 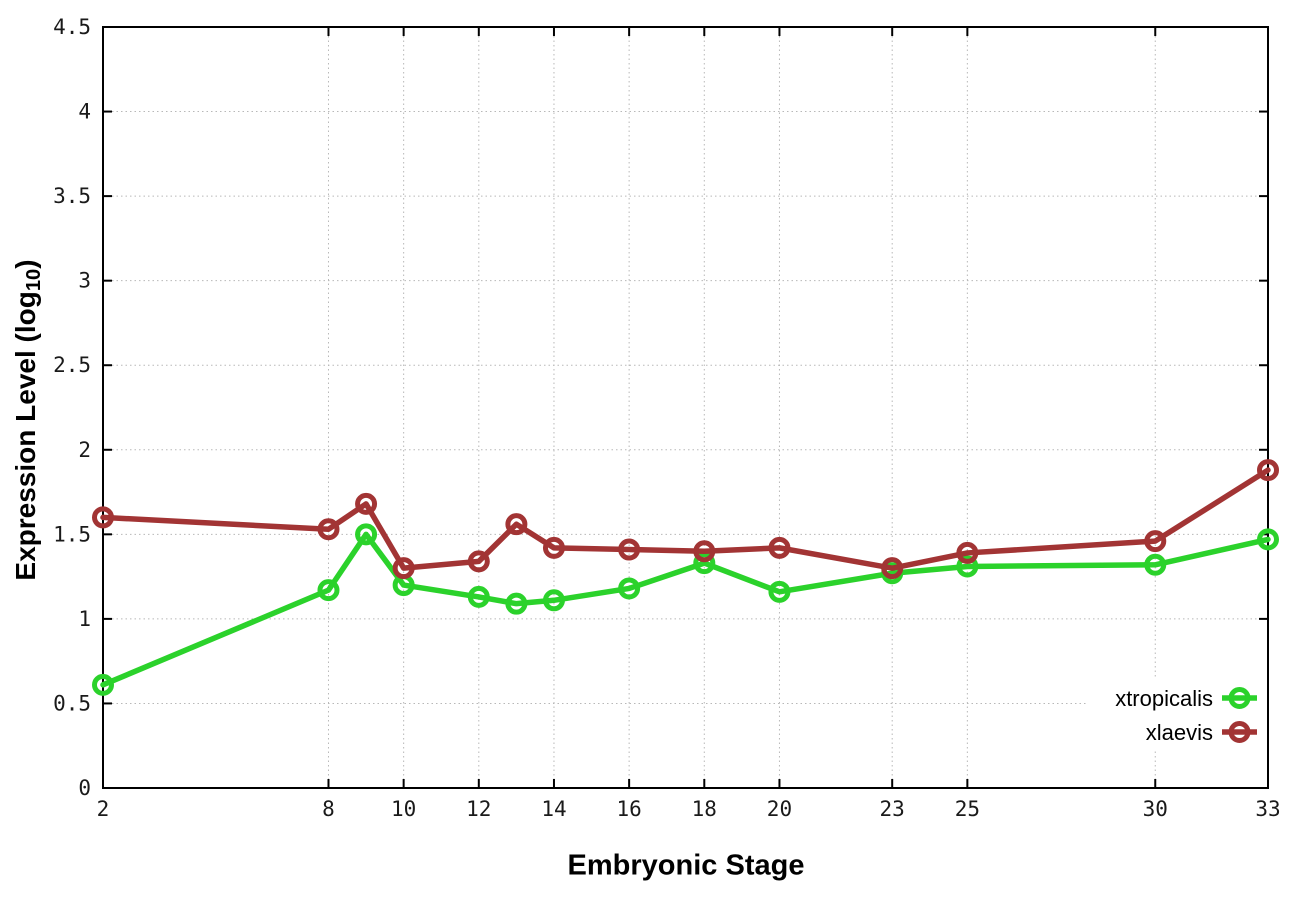 What do you see at coordinates (1239, 698) in the screenshot?
I see `legend-marker-xtropicalis` at bounding box center [1239, 698].